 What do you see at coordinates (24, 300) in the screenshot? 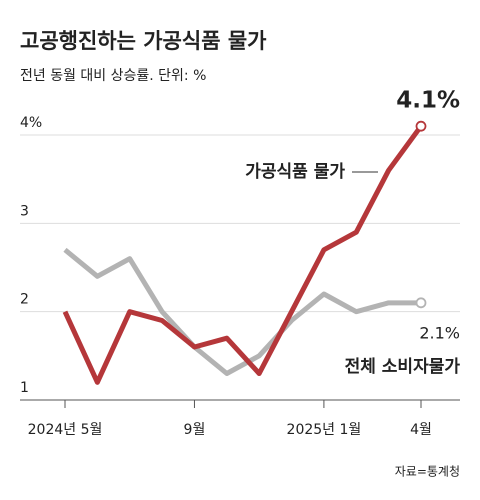
I see `y-tick-label: 2` at bounding box center [24, 300].